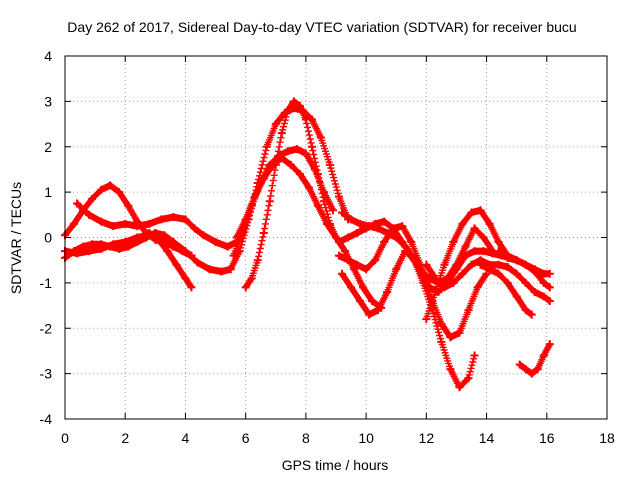 The image size is (640, 480). I want to click on x-tick-label: 2, so click(125, 438).